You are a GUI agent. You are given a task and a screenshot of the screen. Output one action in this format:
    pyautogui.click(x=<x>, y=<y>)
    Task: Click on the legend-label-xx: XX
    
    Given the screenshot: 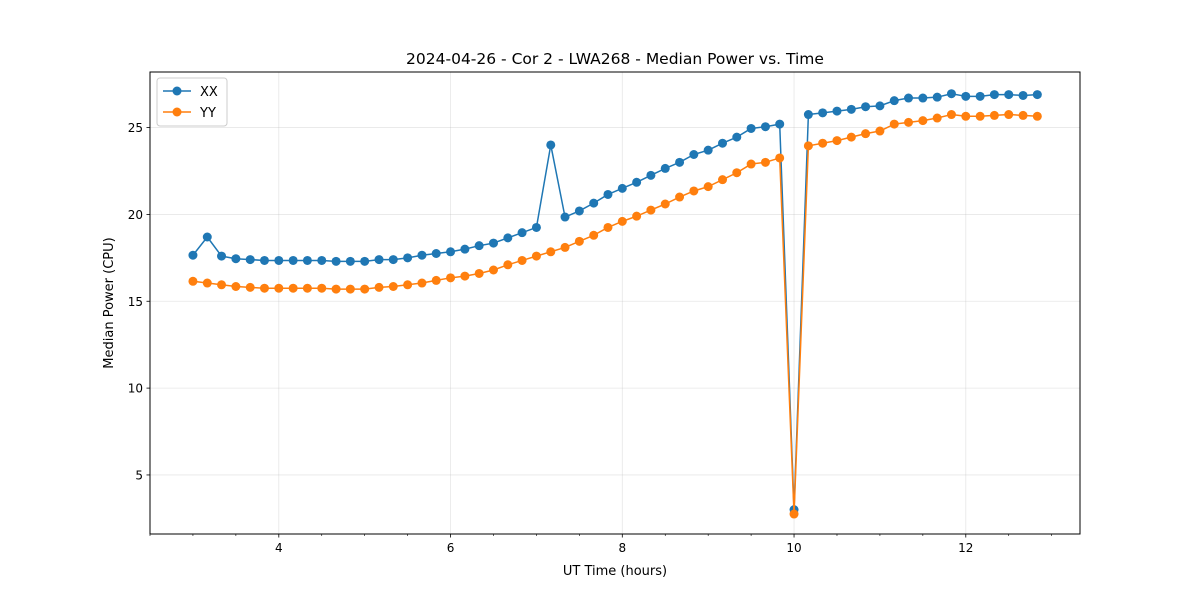 What is the action you would take?
    pyautogui.click(x=209, y=92)
    